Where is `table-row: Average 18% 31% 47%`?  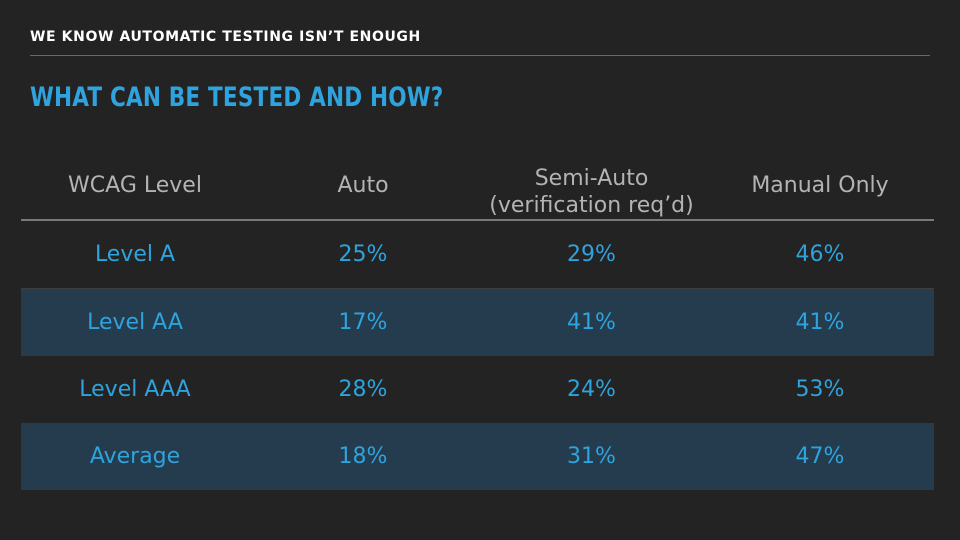 table-row: Average 18% 31% 47% is located at coordinates (477, 456).